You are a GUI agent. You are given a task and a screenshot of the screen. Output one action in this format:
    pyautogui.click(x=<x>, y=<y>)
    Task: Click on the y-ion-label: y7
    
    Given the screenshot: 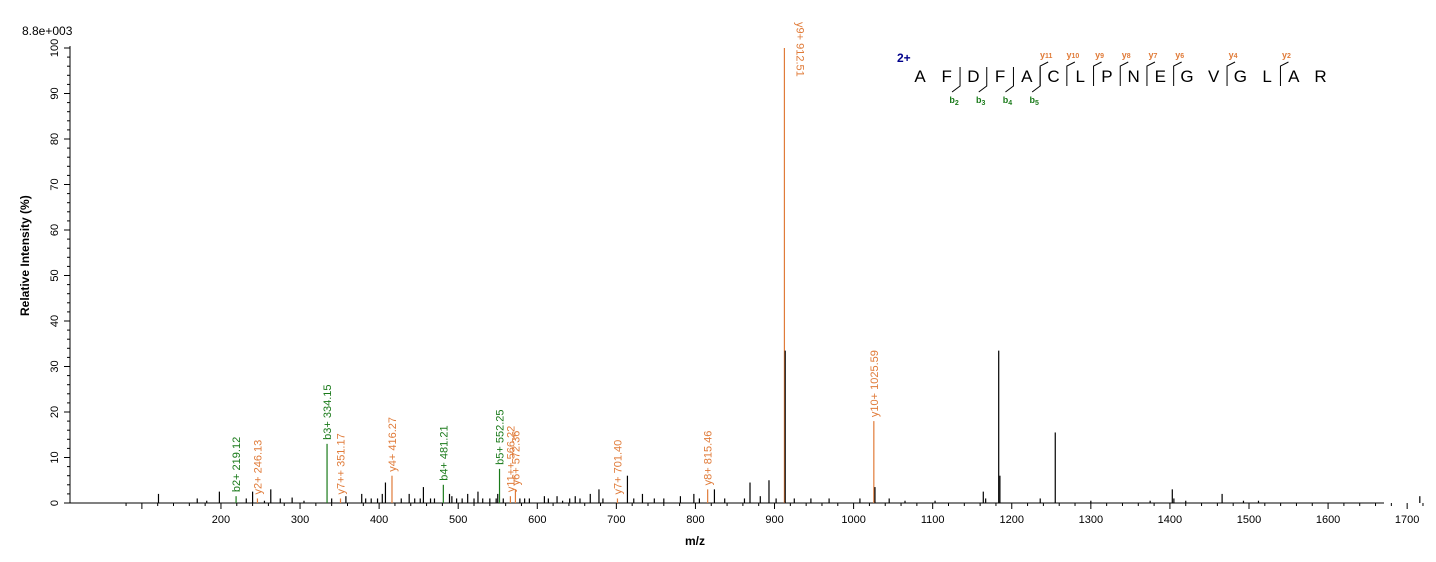 What is the action you would take?
    pyautogui.click(x=1152, y=55)
    